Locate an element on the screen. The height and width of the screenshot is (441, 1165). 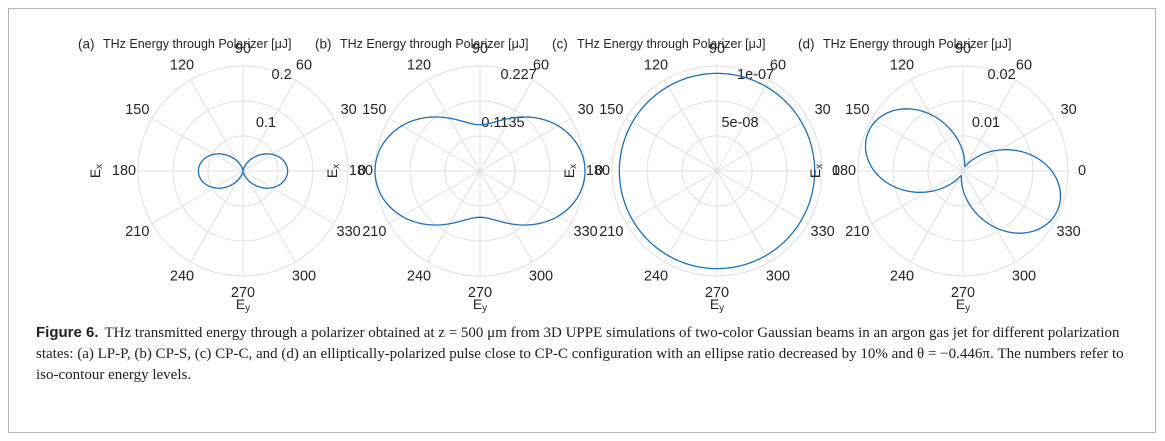
panel-label: (b) is located at coordinates (323, 44).